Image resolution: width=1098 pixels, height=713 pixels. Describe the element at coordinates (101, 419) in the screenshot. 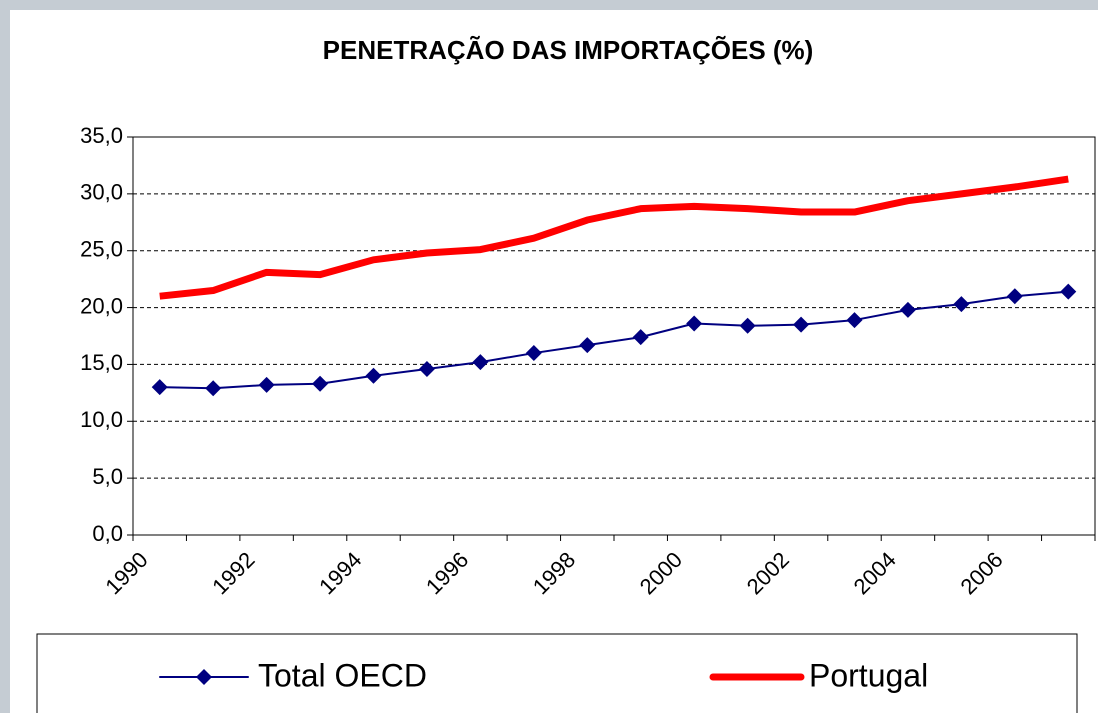

I see `y-tick-label: 10,0` at that location.